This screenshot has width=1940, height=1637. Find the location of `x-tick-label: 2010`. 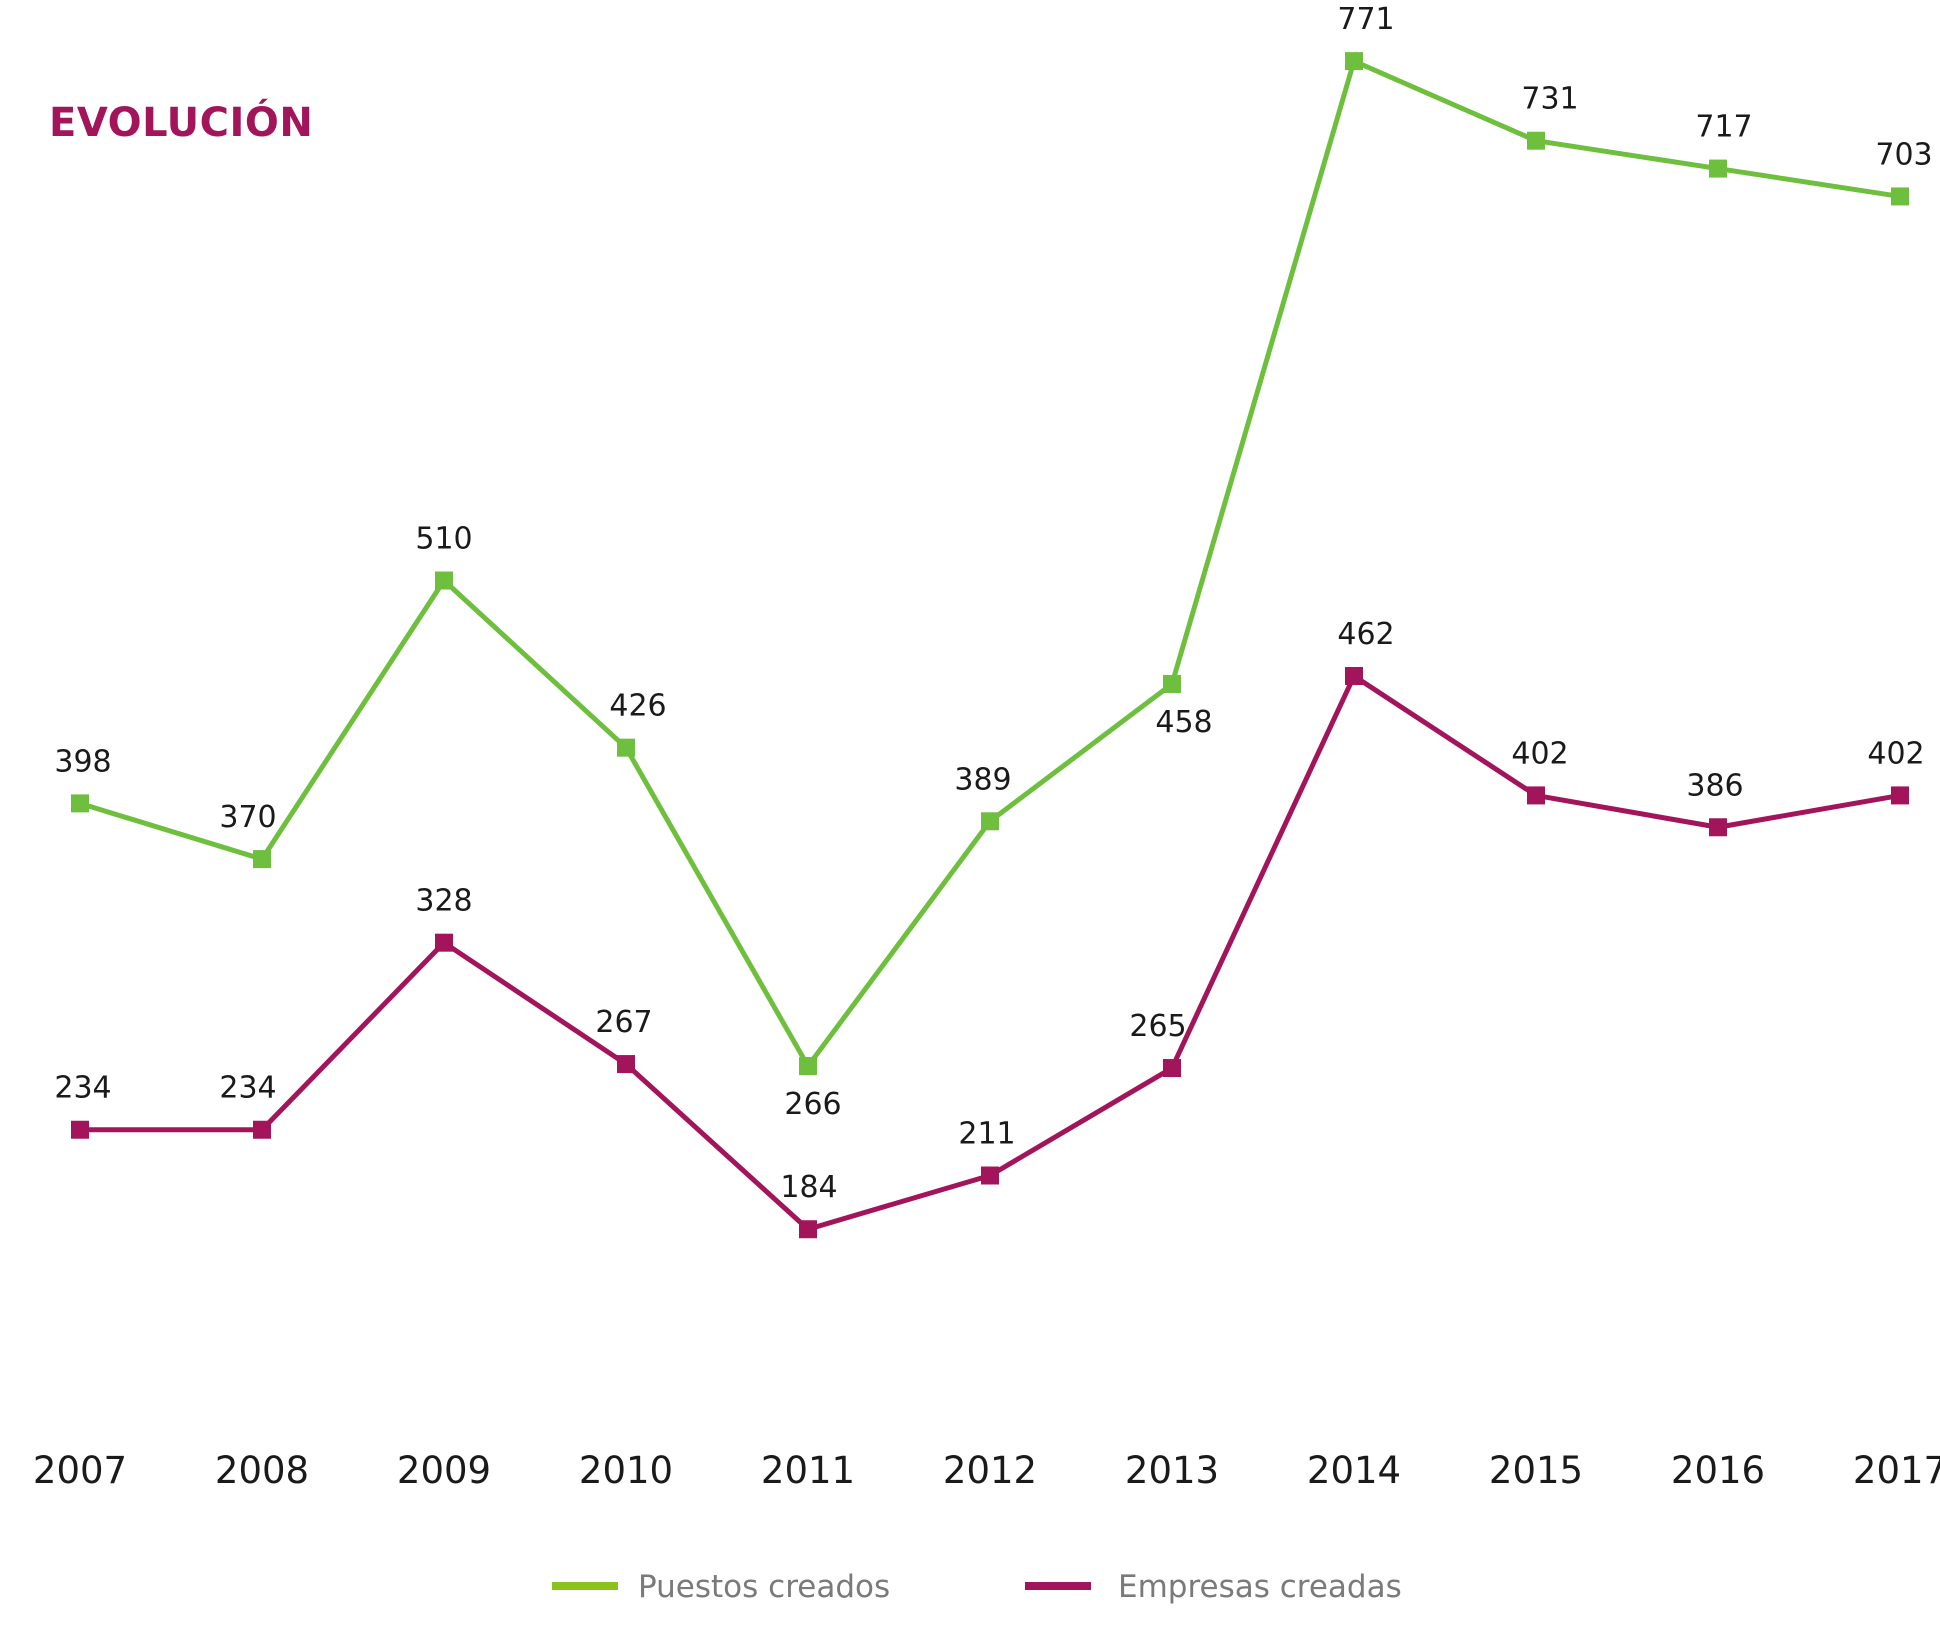

x-tick-label: 2010 is located at coordinates (626, 1470).